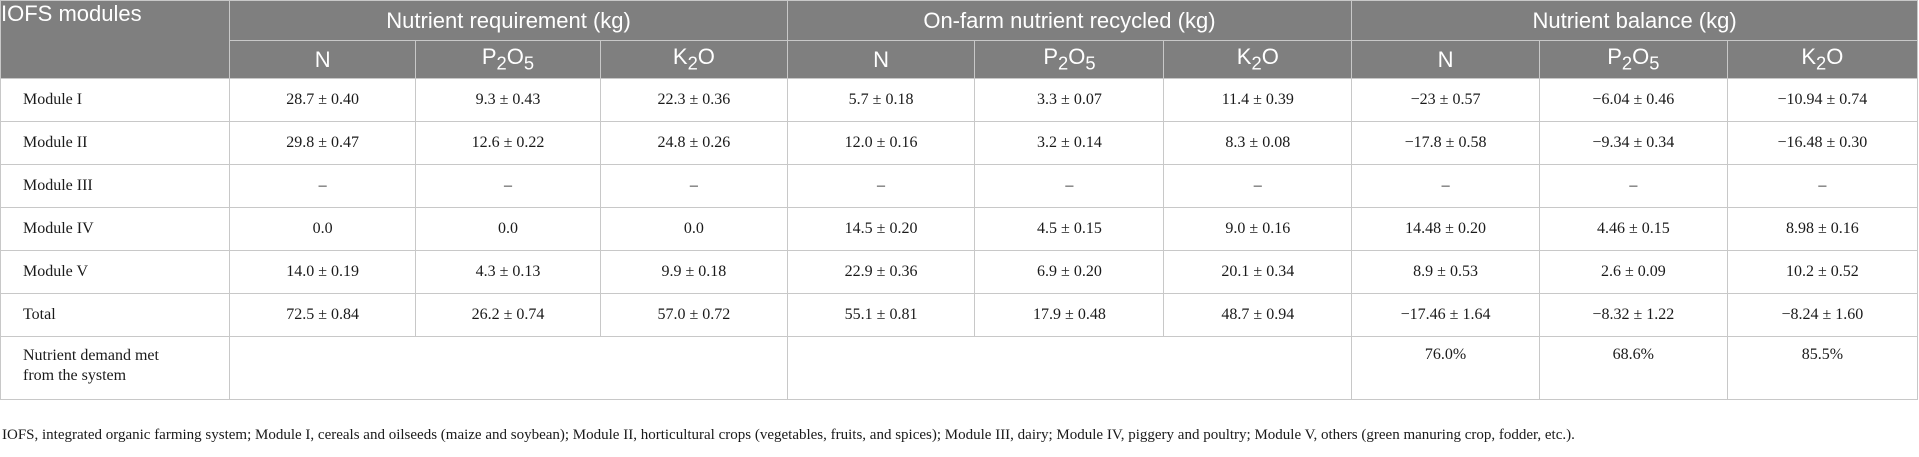 The height and width of the screenshot is (457, 1919). I want to click on table-cell: 20.1 ± 0.34, so click(1258, 272).